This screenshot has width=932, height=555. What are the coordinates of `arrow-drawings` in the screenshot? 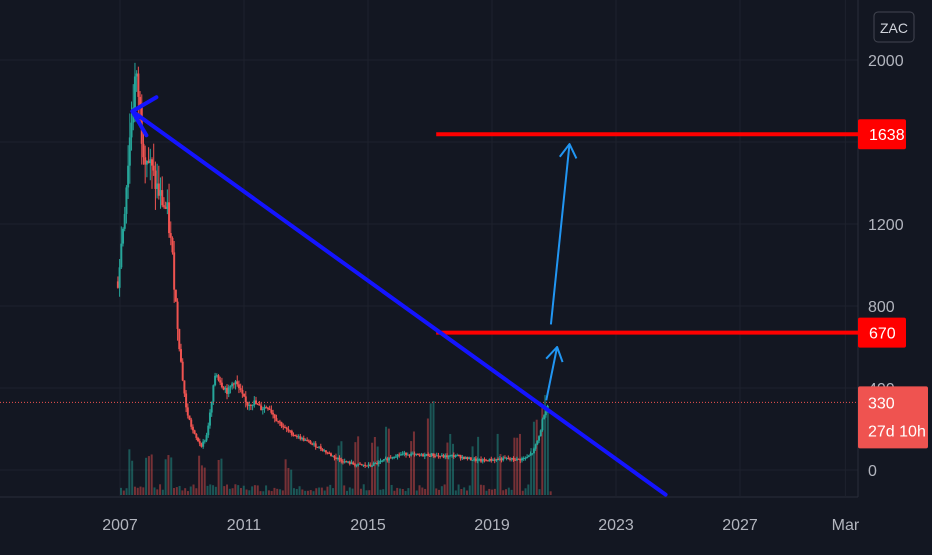 It's located at (561, 272).